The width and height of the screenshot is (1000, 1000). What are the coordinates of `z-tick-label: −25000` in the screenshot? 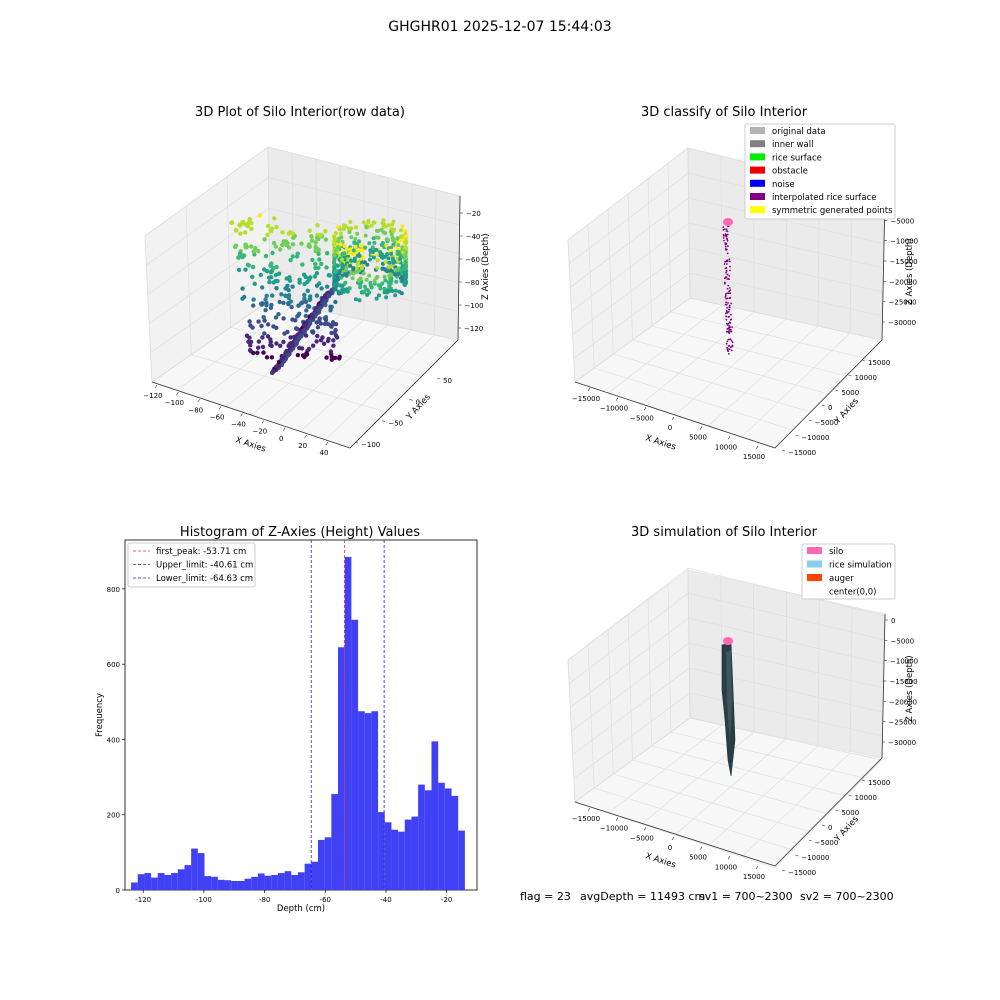 It's located at (903, 303).